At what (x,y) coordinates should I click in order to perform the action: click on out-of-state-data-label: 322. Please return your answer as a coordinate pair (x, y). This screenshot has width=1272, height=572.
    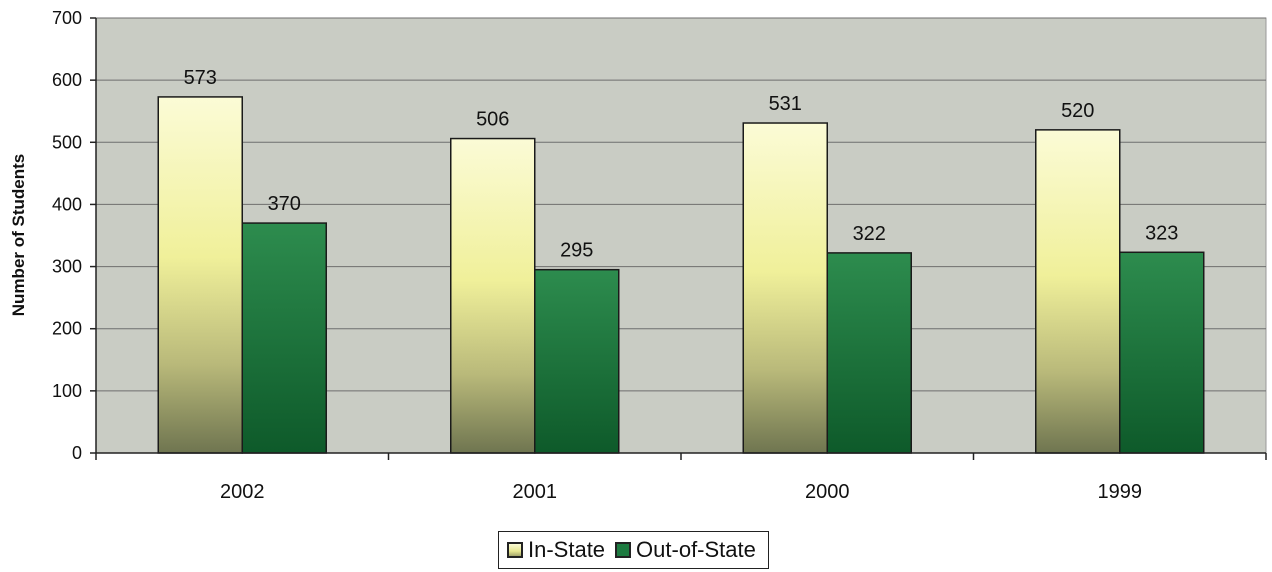
    Looking at the image, I should click on (869, 234).